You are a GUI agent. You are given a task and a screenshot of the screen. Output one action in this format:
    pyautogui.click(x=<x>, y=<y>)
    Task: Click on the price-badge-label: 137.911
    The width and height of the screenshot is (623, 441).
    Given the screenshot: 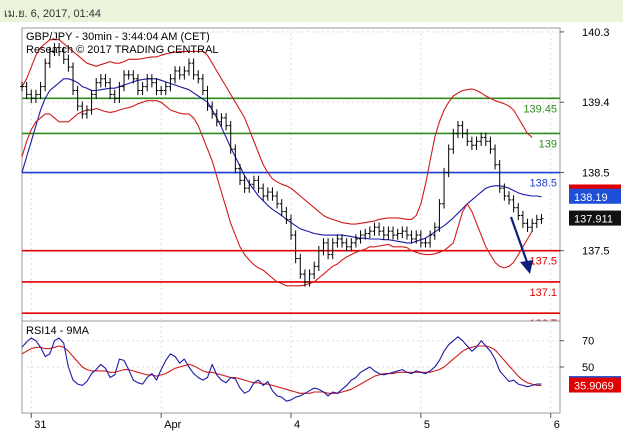 What is the action you would take?
    pyautogui.click(x=593, y=220)
    